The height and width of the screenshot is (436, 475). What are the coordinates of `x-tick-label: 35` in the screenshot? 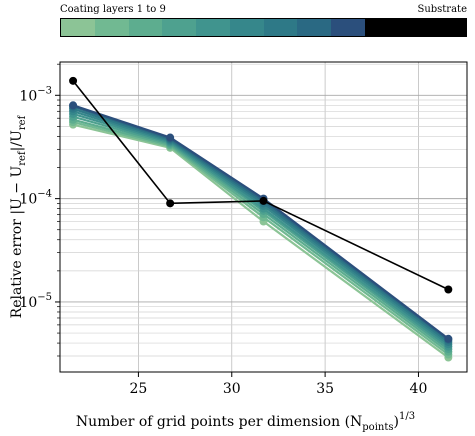 It's located at (325, 389).